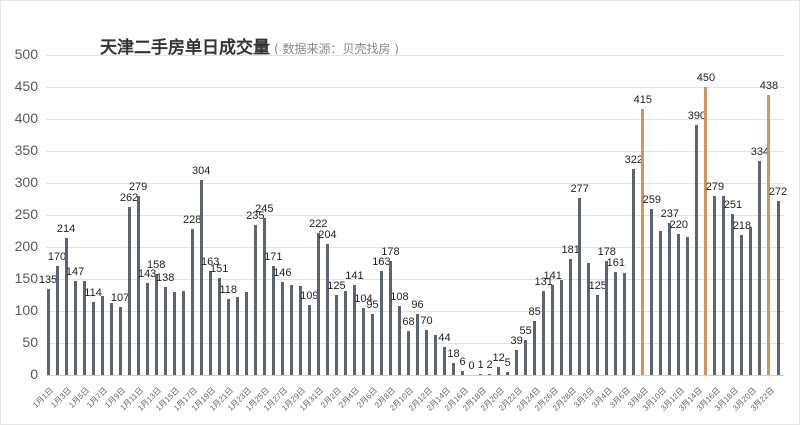 The image size is (800, 425). What do you see at coordinates (120, 297) in the screenshot?
I see `data-label: 107` at bounding box center [120, 297].